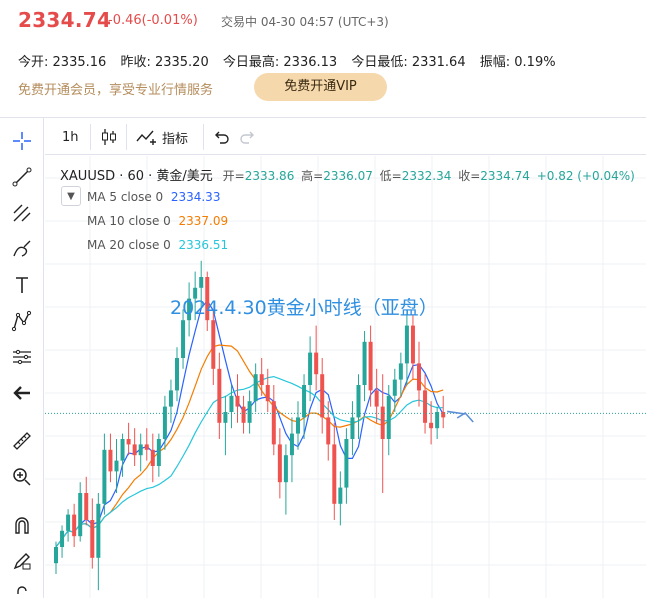 The height and width of the screenshot is (598, 646). Describe the element at coordinates (65, 20) in the screenshot. I see `last-price: 2334.74` at that location.